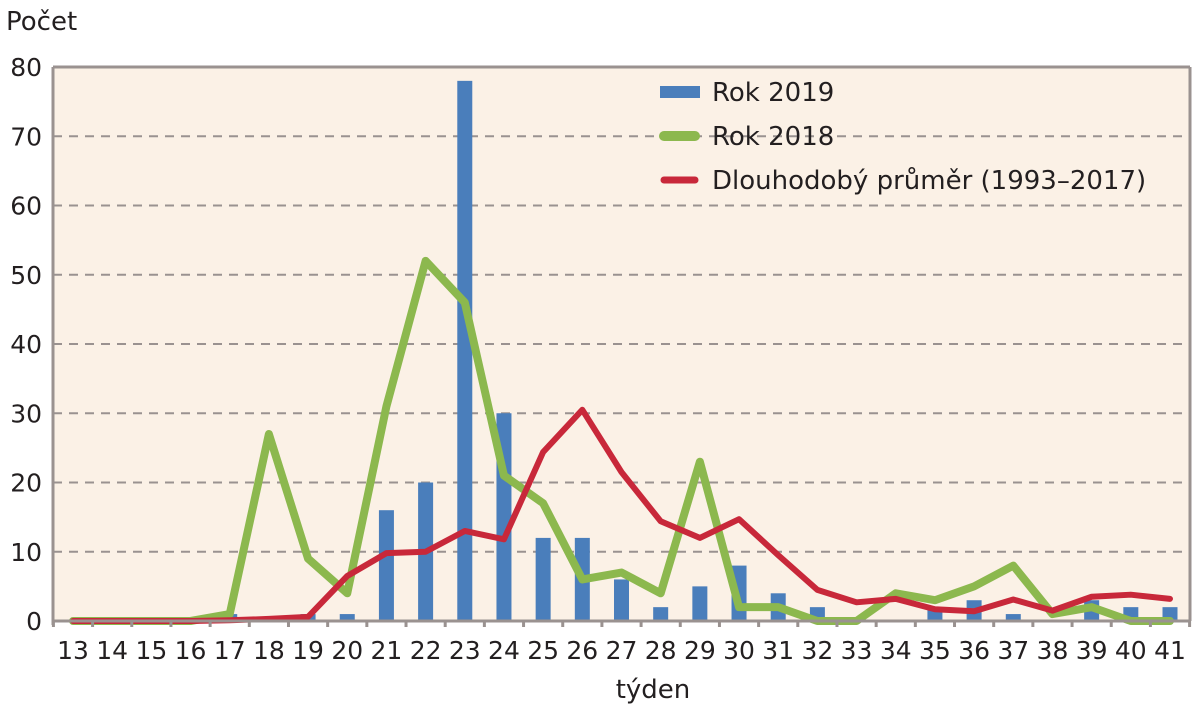 This screenshot has width=1200, height=711. What do you see at coordinates (426, 650) in the screenshot?
I see `x-tick-label: 22` at bounding box center [426, 650].